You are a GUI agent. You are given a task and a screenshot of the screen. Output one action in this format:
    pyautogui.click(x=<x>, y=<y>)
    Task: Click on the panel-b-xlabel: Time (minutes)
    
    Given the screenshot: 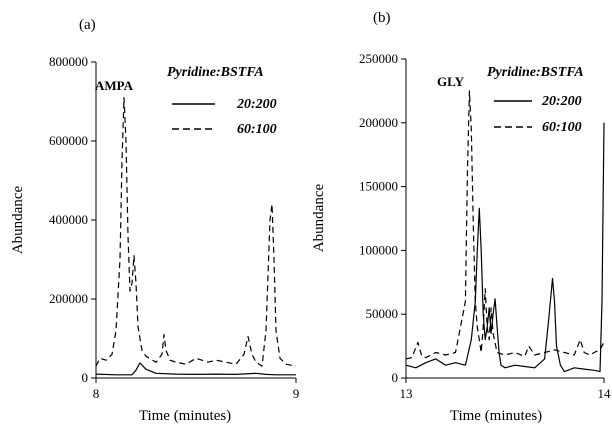 What is the action you would take?
    pyautogui.click(x=496, y=416)
    